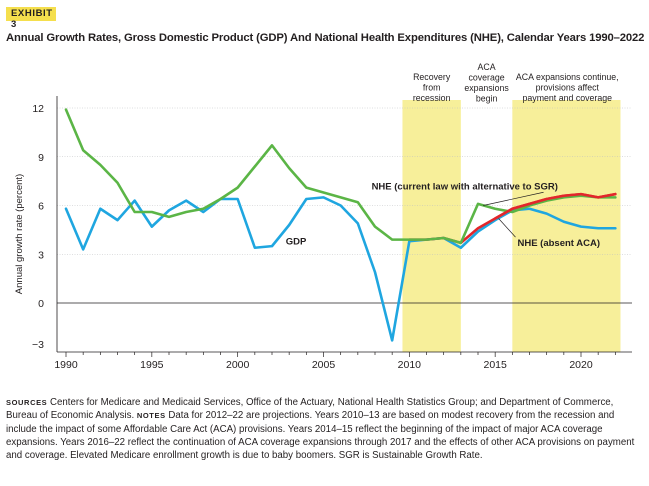 The image size is (649, 486). What do you see at coordinates (567, 77) in the screenshot?
I see `annotation-line: ACA expansions continue,` at bounding box center [567, 77].